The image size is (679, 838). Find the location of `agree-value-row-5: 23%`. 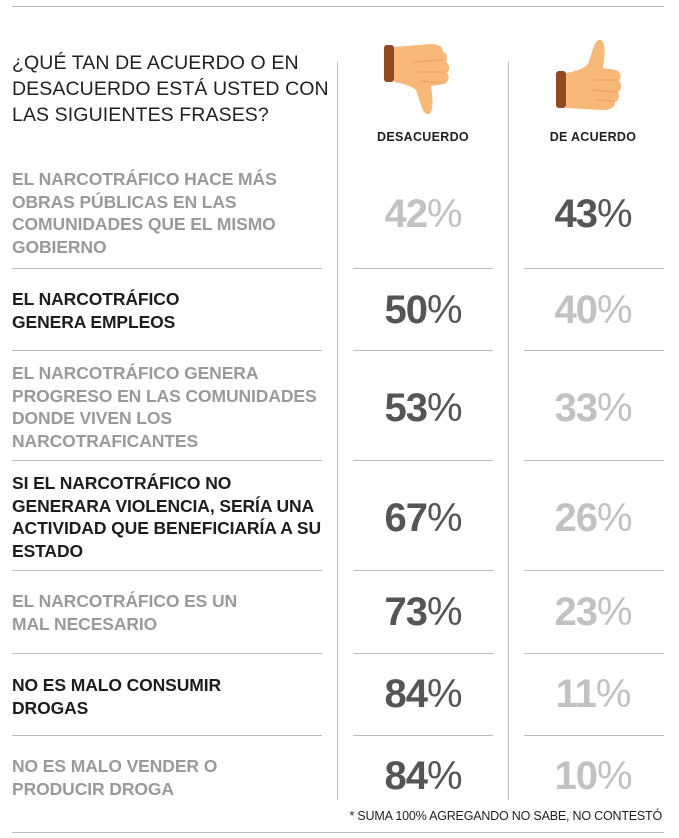

agree-value-row-5: 23% is located at coordinates (593, 612).